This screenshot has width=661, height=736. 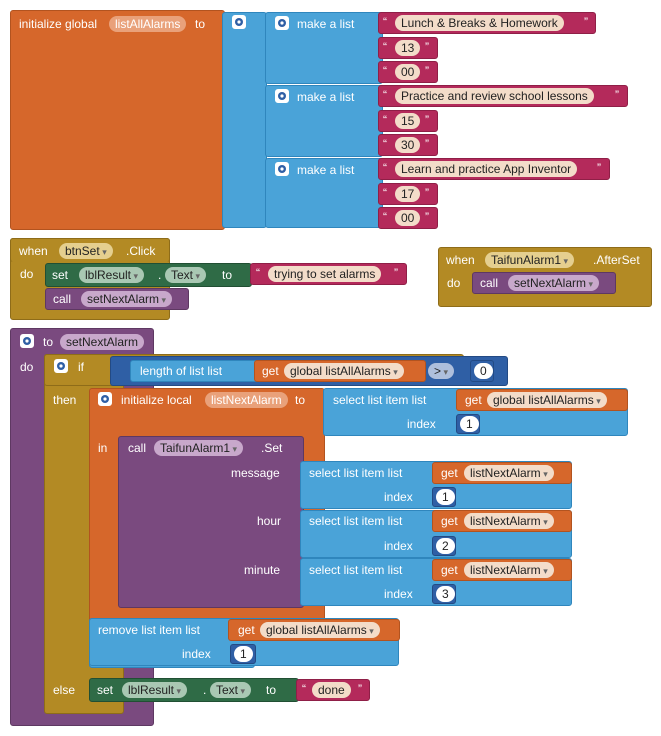 What do you see at coordinates (326, 170) in the screenshot?
I see `make-a-list-label-3: make a list` at bounding box center [326, 170].